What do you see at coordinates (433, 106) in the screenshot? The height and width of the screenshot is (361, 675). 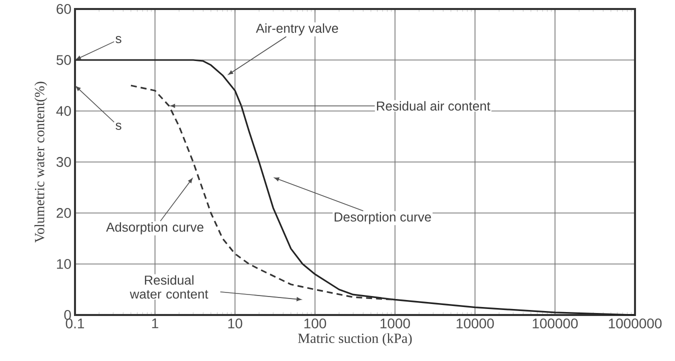 I see `annotation: Residual air content` at bounding box center [433, 106].